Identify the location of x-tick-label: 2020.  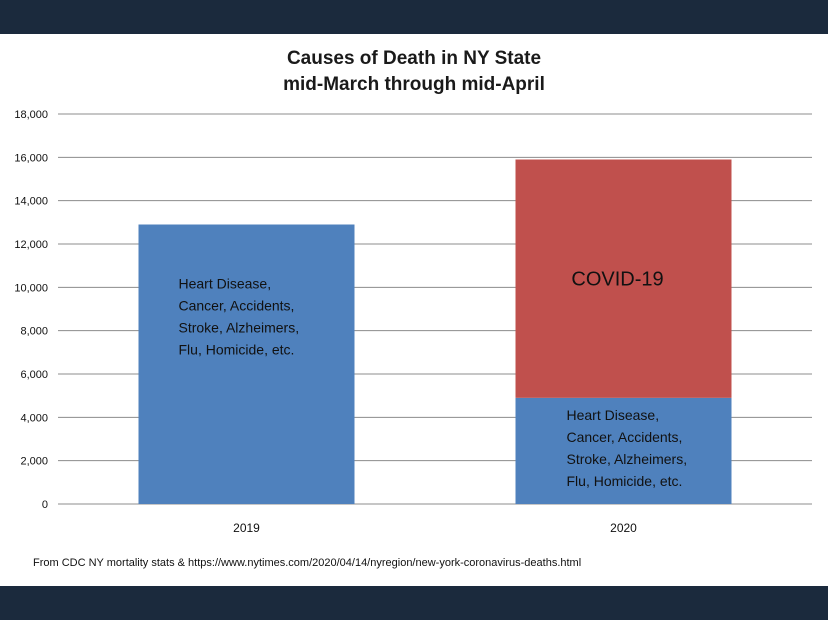
(623, 528).